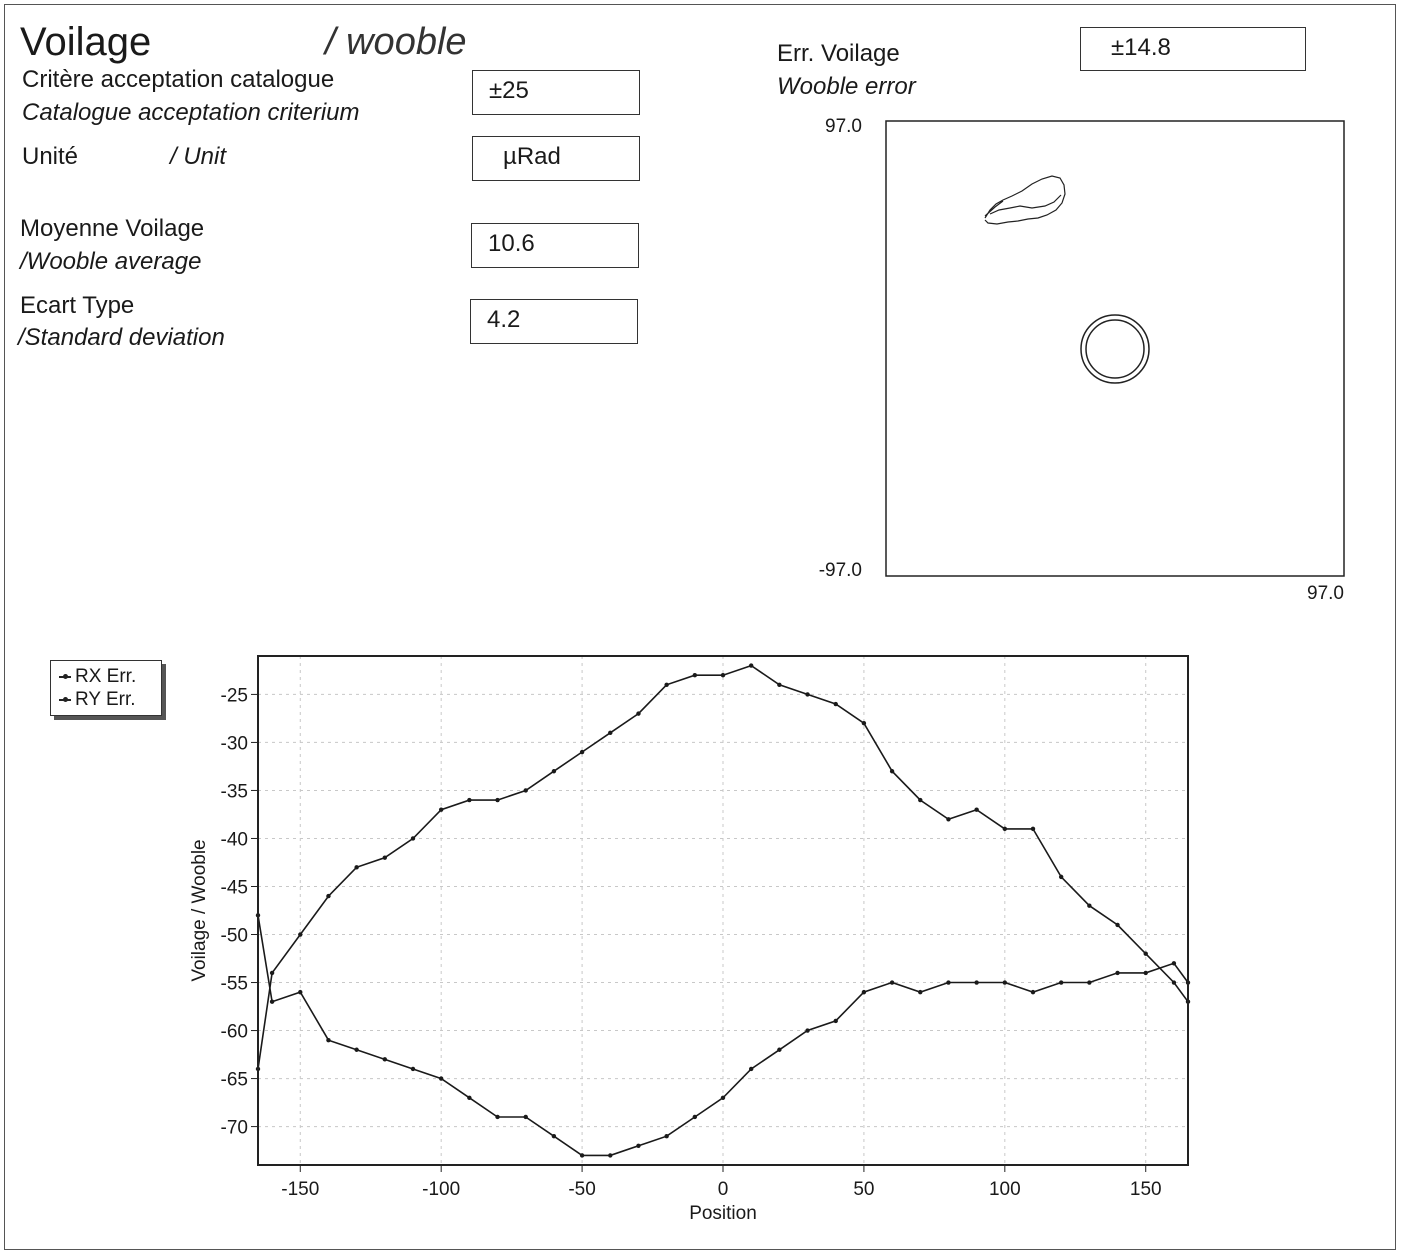 The image size is (1402, 1257). I want to click on y-axis-label: Voilage / Wooble, so click(199, 910).